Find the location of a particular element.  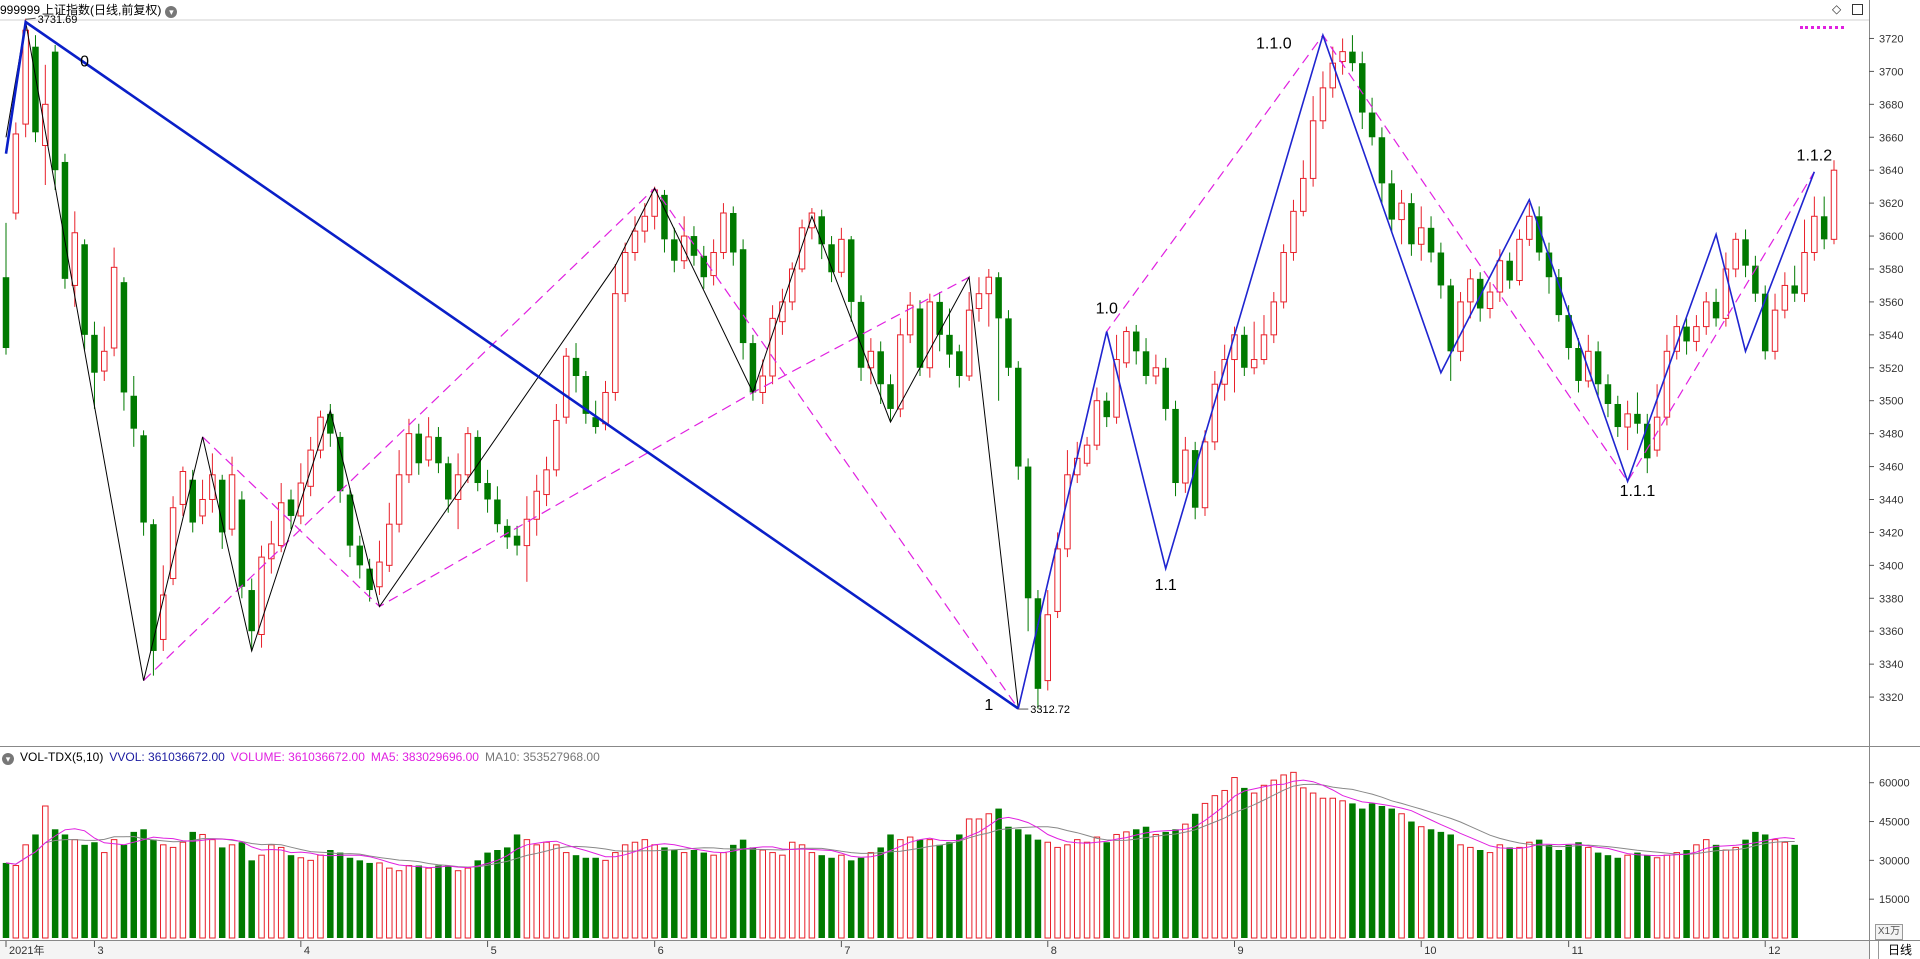

diamond-icon: ◇ is located at coordinates (1837, 9).